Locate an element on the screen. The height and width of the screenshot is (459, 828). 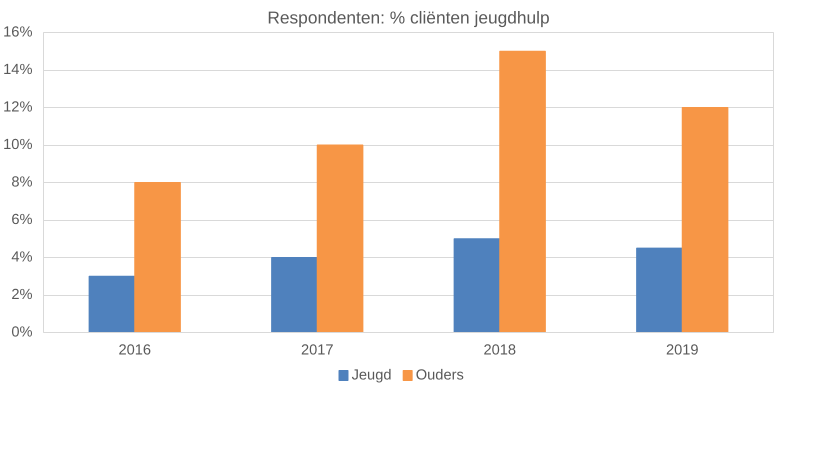
x-tick-label: 2019 is located at coordinates (682, 350).